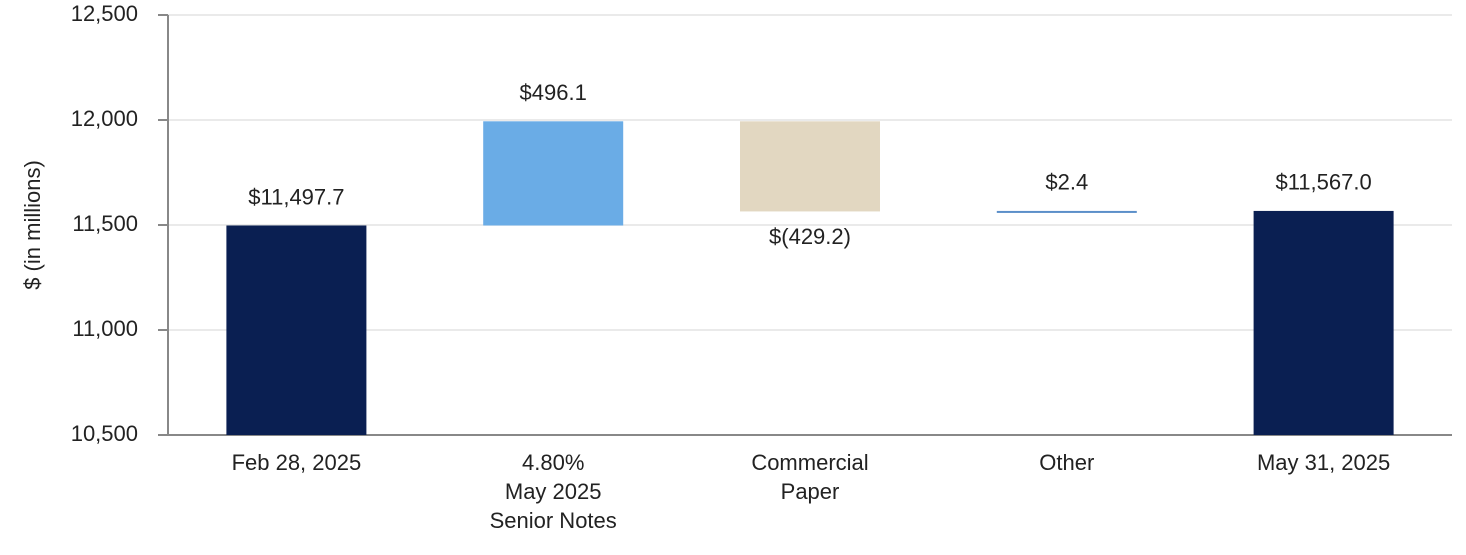  Describe the element at coordinates (810, 236) in the screenshot. I see `value-label: $(429.2)` at that location.